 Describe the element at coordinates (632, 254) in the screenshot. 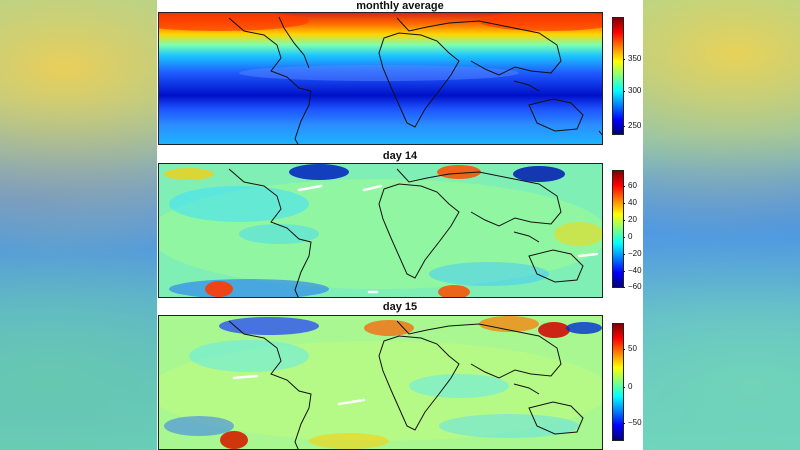

I see `colorbar-tick: −20` at that location.